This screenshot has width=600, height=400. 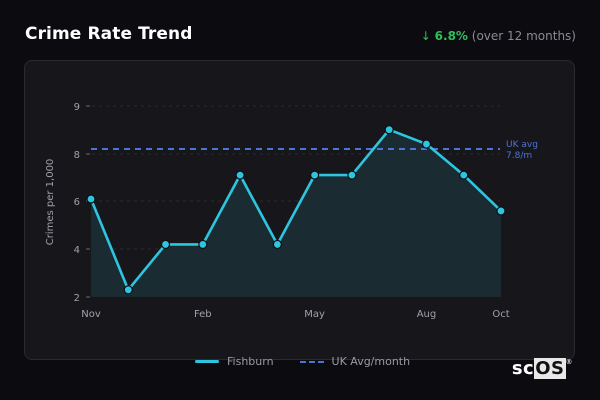 What do you see at coordinates (371, 361) in the screenshot?
I see `legend-label: UK Avg/month` at bounding box center [371, 361].